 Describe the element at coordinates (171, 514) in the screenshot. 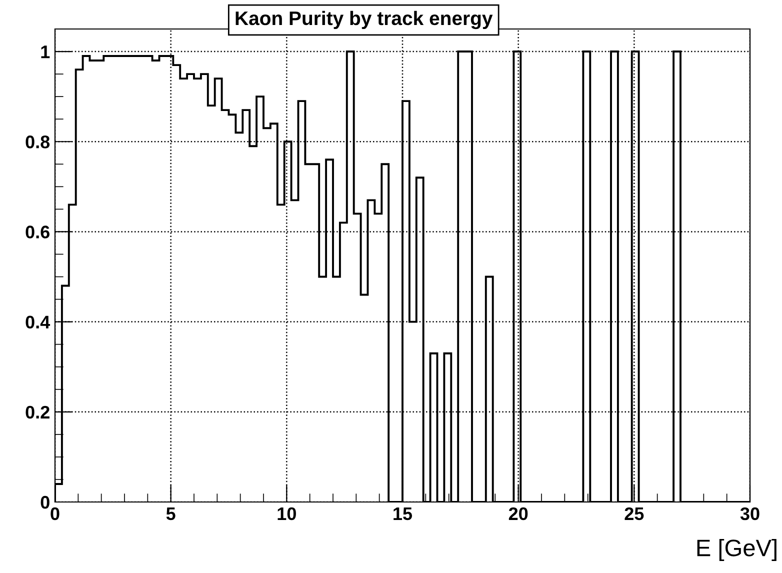

I see `x-tick-label: 5` at that location.